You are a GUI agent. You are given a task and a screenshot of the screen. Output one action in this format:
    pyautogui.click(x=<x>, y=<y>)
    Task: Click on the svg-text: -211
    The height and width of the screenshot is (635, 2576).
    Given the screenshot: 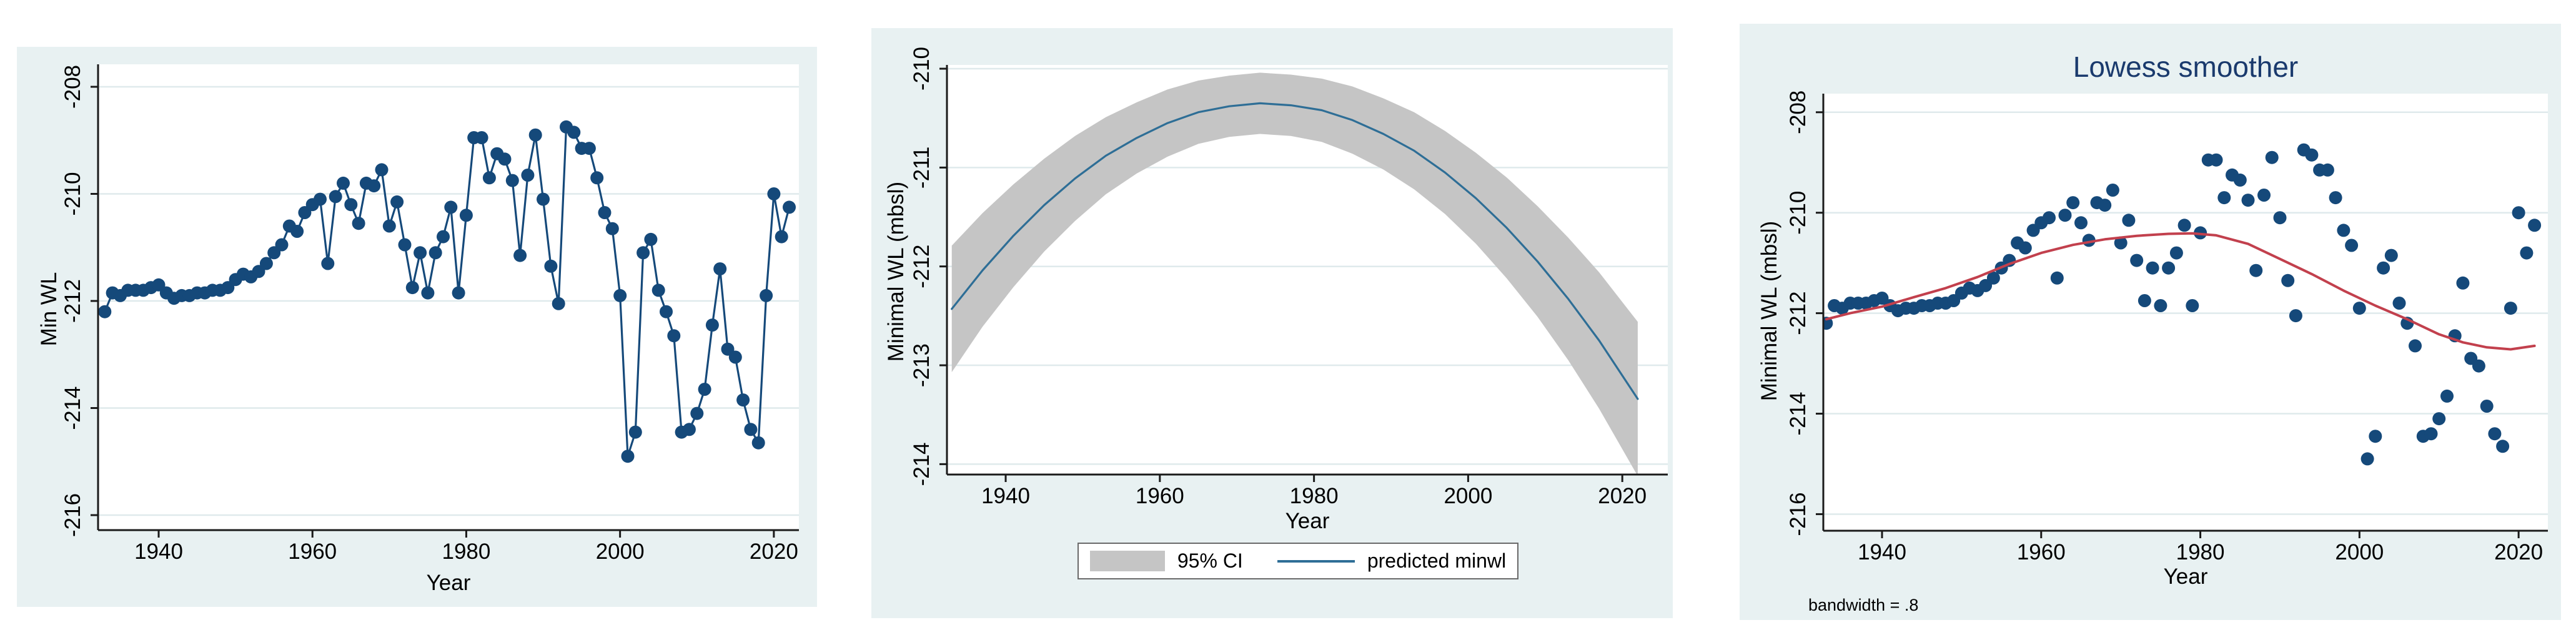 What is the action you would take?
    pyautogui.click(x=921, y=168)
    